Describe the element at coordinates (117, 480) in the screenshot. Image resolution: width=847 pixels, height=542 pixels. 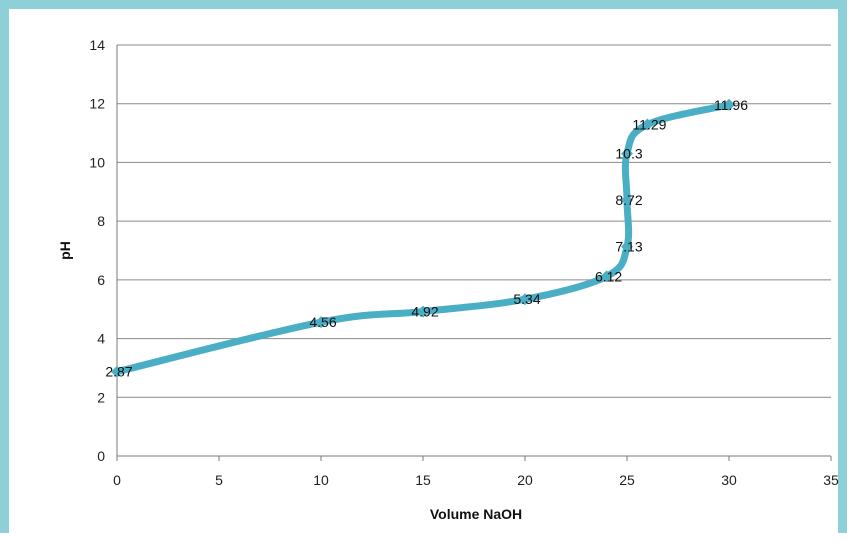
I see `x-tick-label: 0` at that location.